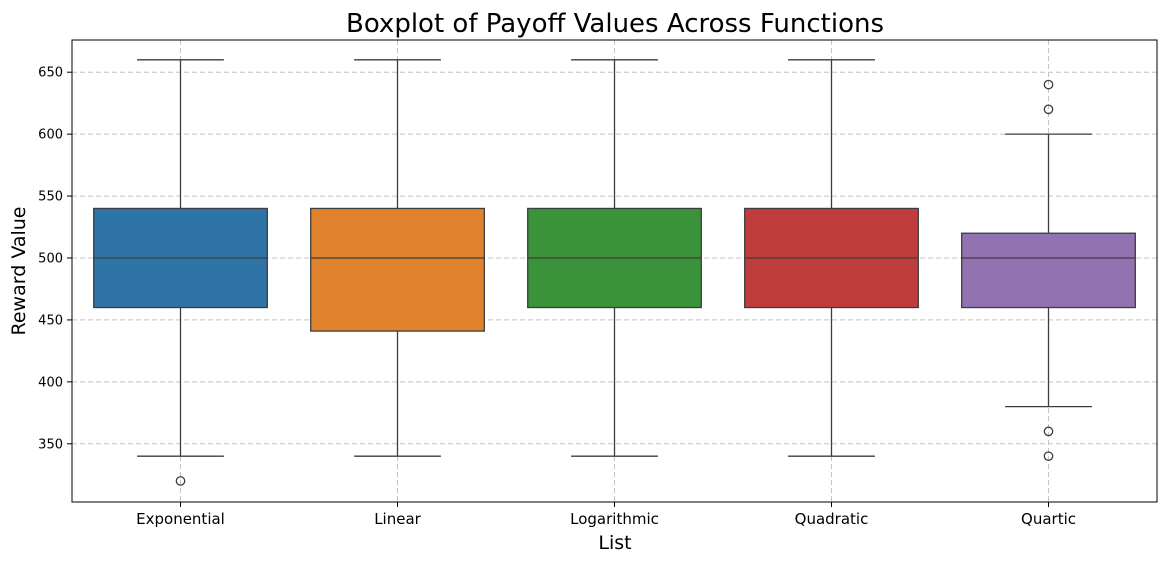 The height and width of the screenshot is (562, 1166). What do you see at coordinates (832, 519) in the screenshot?
I see `x-tick-label: Quadratic` at bounding box center [832, 519].